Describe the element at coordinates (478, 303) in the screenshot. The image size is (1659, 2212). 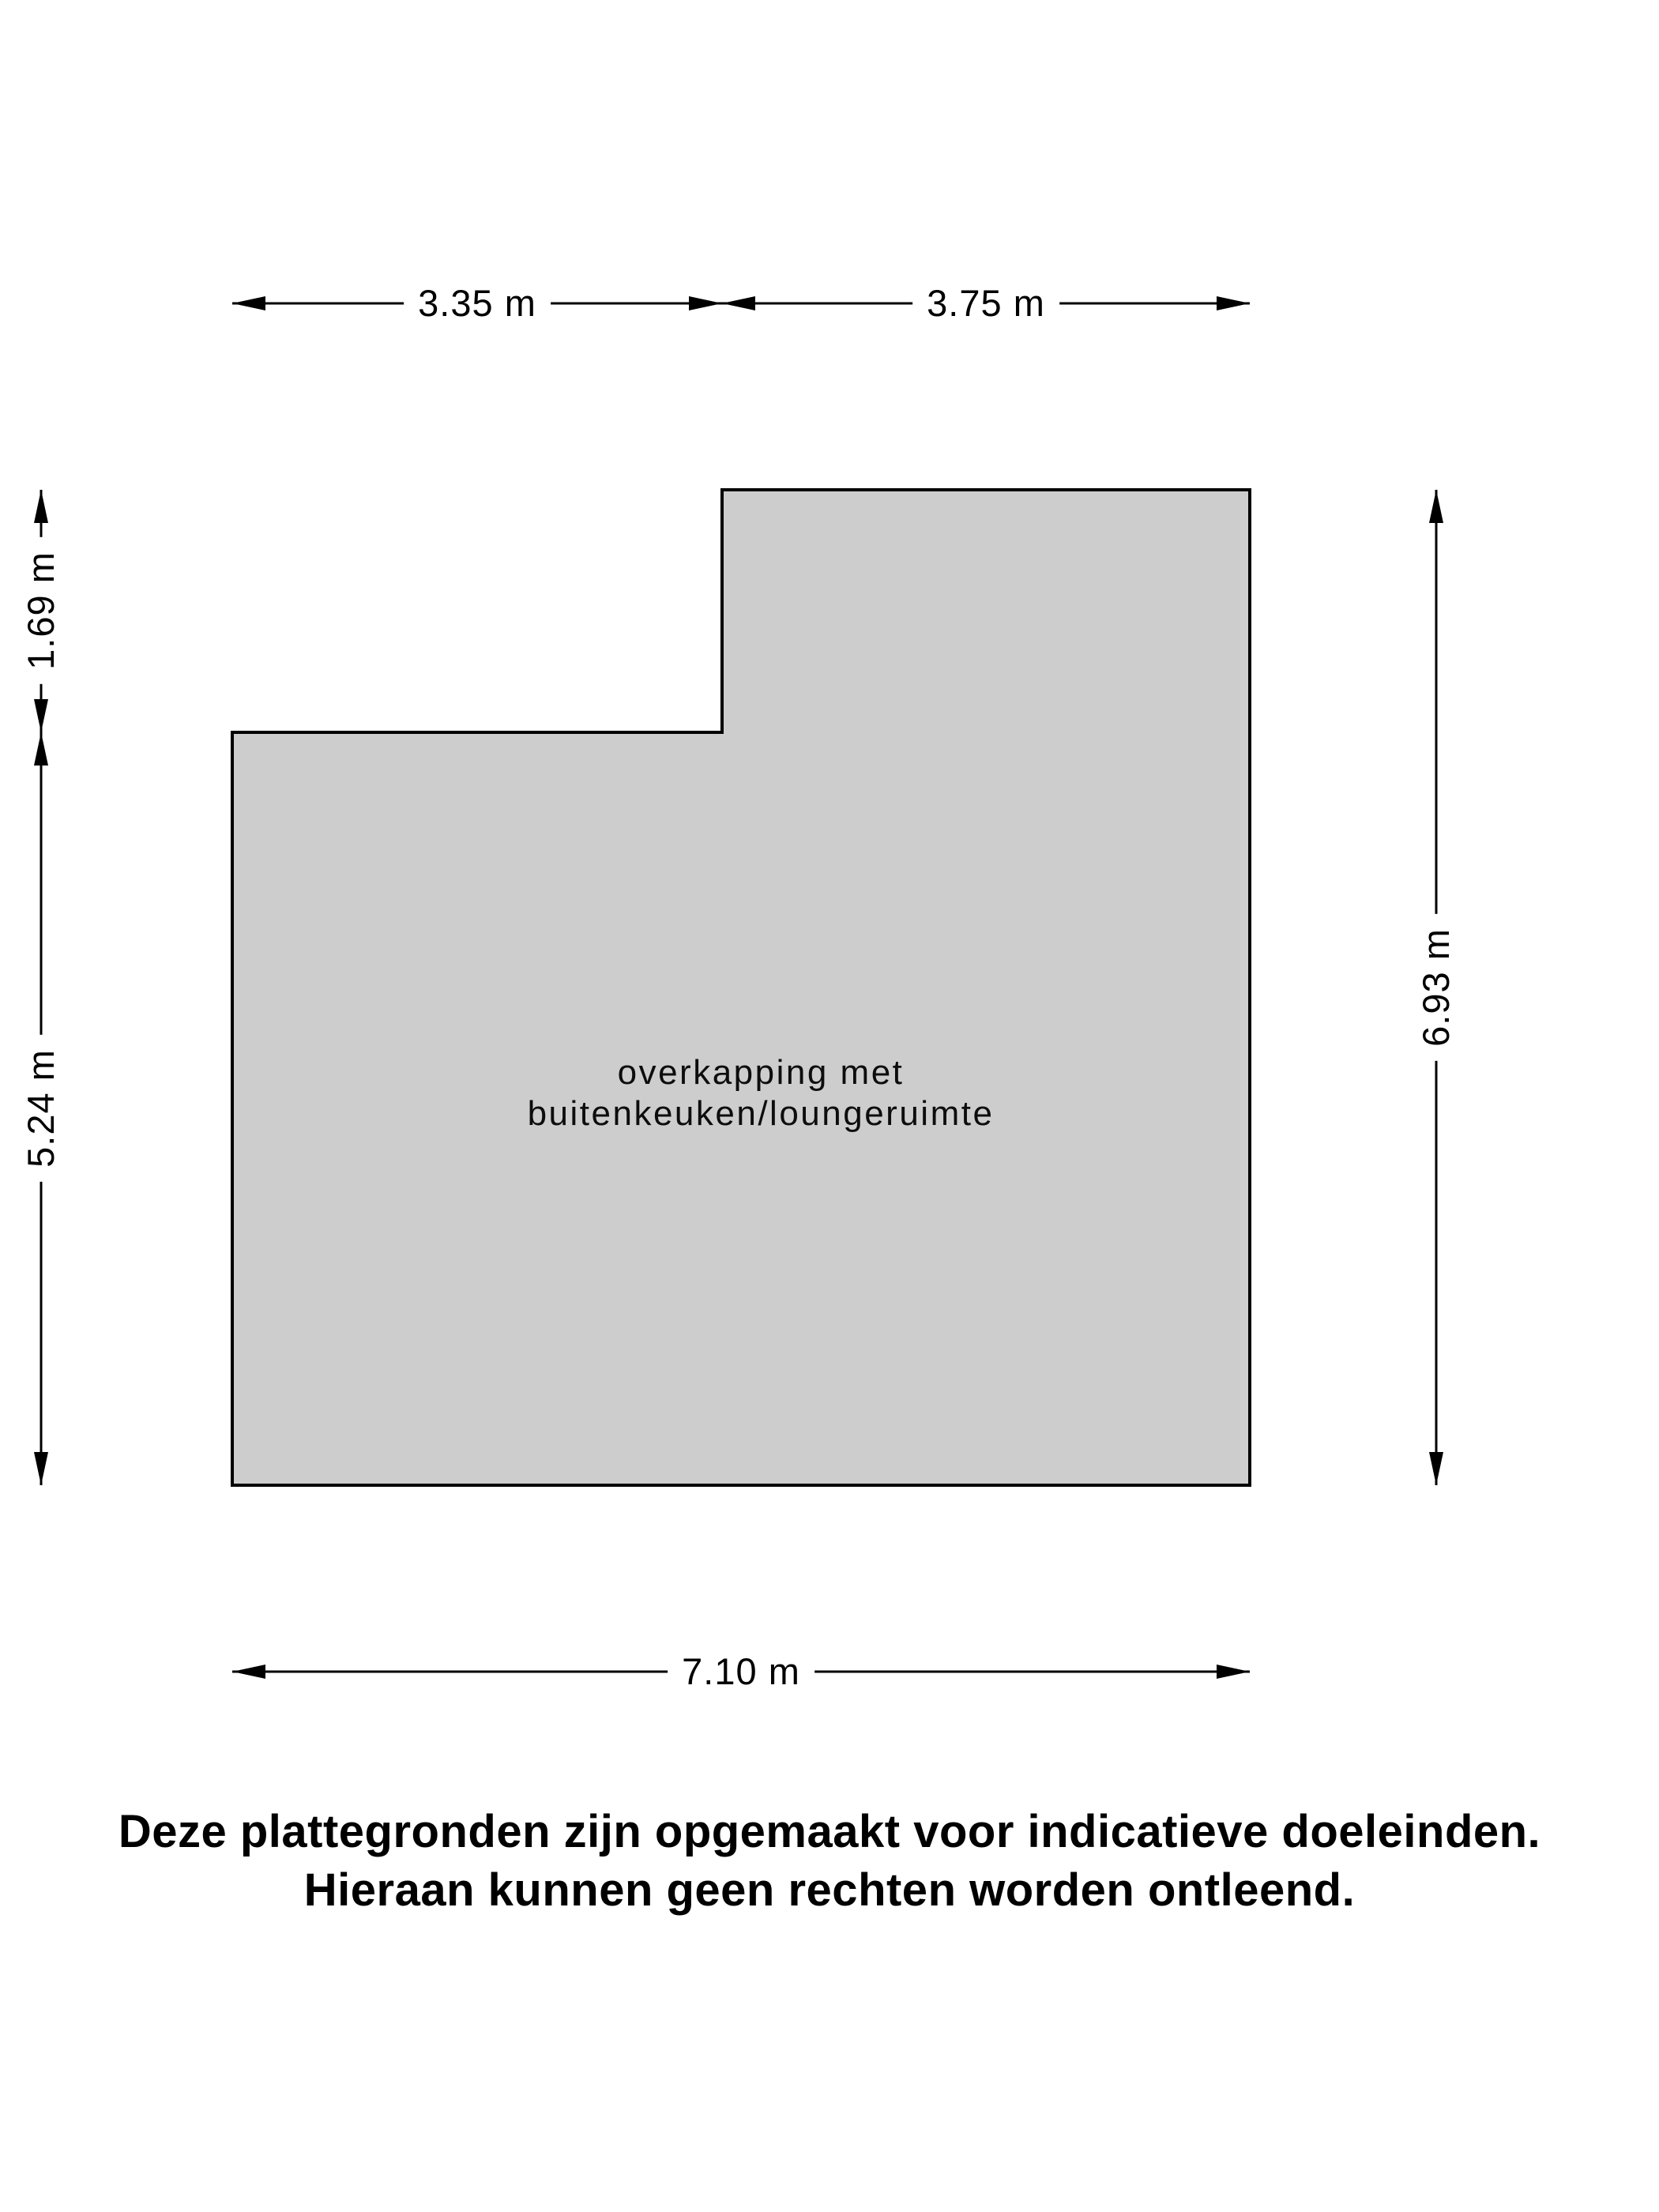
I see `dimension-label-top-left: 3.35 m` at that location.